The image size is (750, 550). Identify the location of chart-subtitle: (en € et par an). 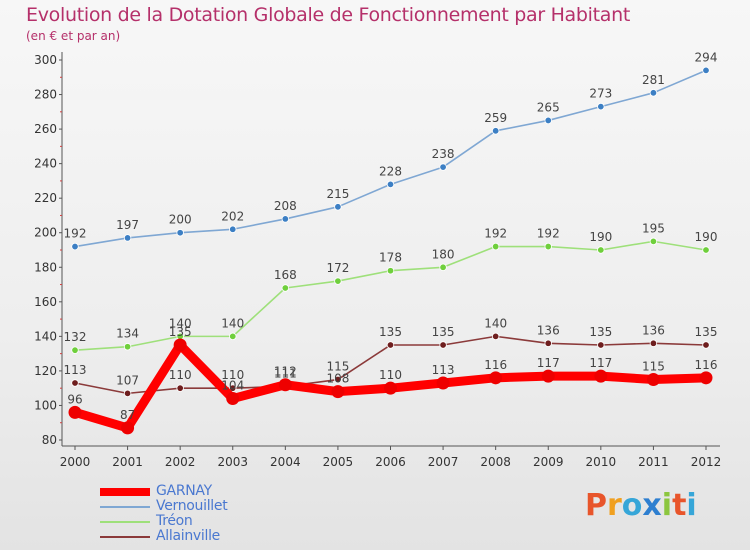
(73, 36).